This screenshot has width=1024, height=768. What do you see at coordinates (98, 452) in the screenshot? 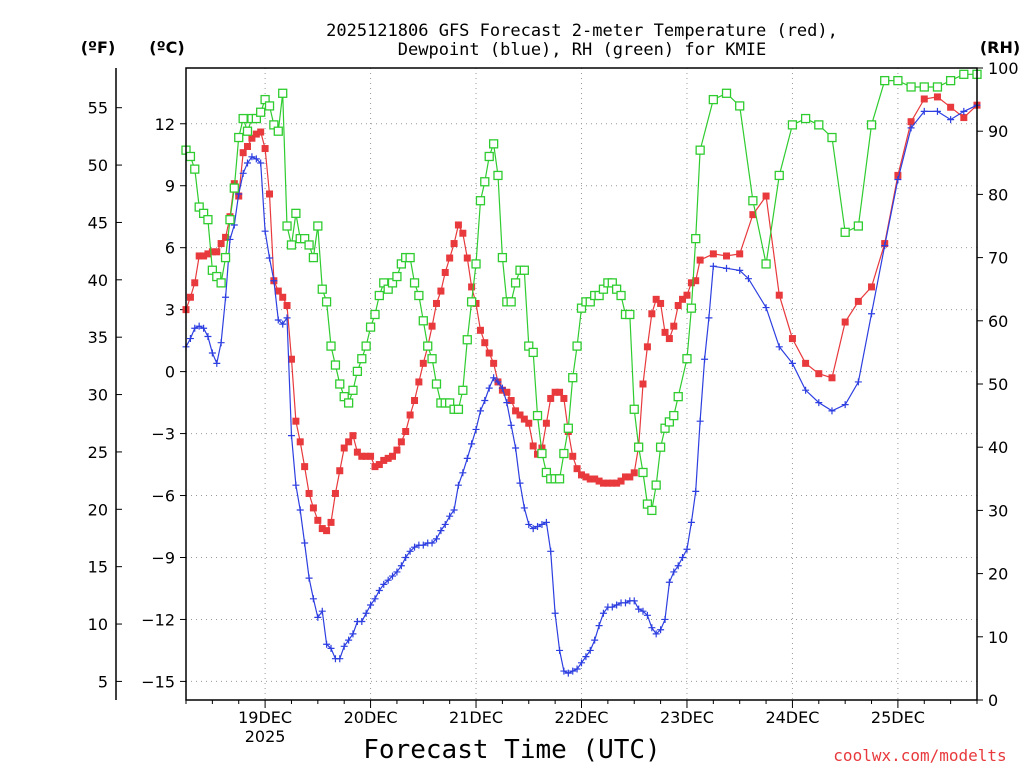
I see `fahrenheit-tick-label: 25` at bounding box center [98, 452].